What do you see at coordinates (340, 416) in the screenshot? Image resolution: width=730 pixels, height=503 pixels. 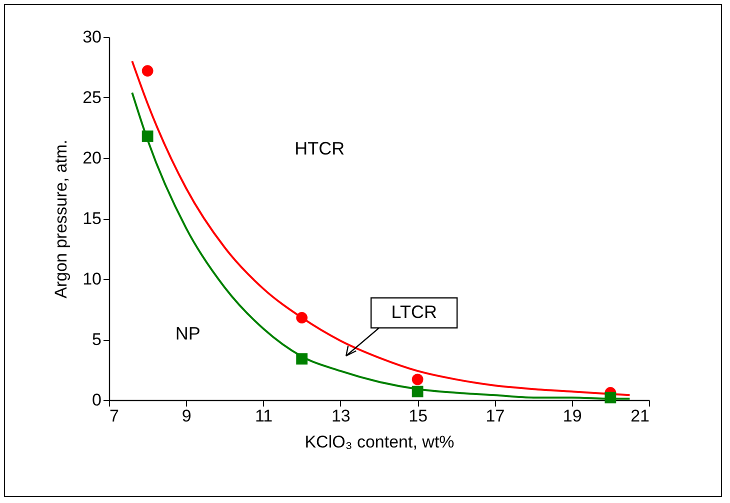 I see `x-tick-label: 13` at bounding box center [340, 416].